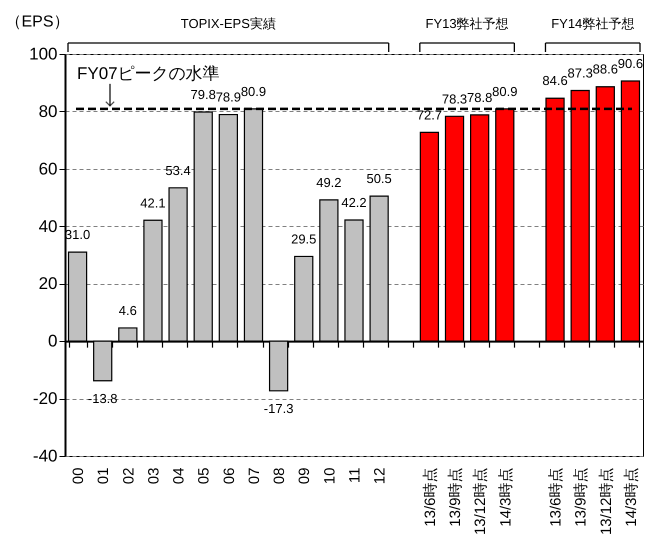 Image resolution: width=662 pixels, height=560 pixels. I want to click on data-label: 50.5, so click(379, 178).